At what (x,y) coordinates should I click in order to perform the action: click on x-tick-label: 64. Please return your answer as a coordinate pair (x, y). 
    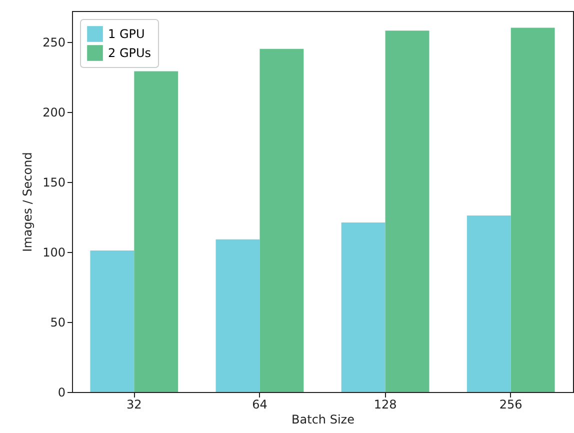
    Looking at the image, I should click on (260, 405).